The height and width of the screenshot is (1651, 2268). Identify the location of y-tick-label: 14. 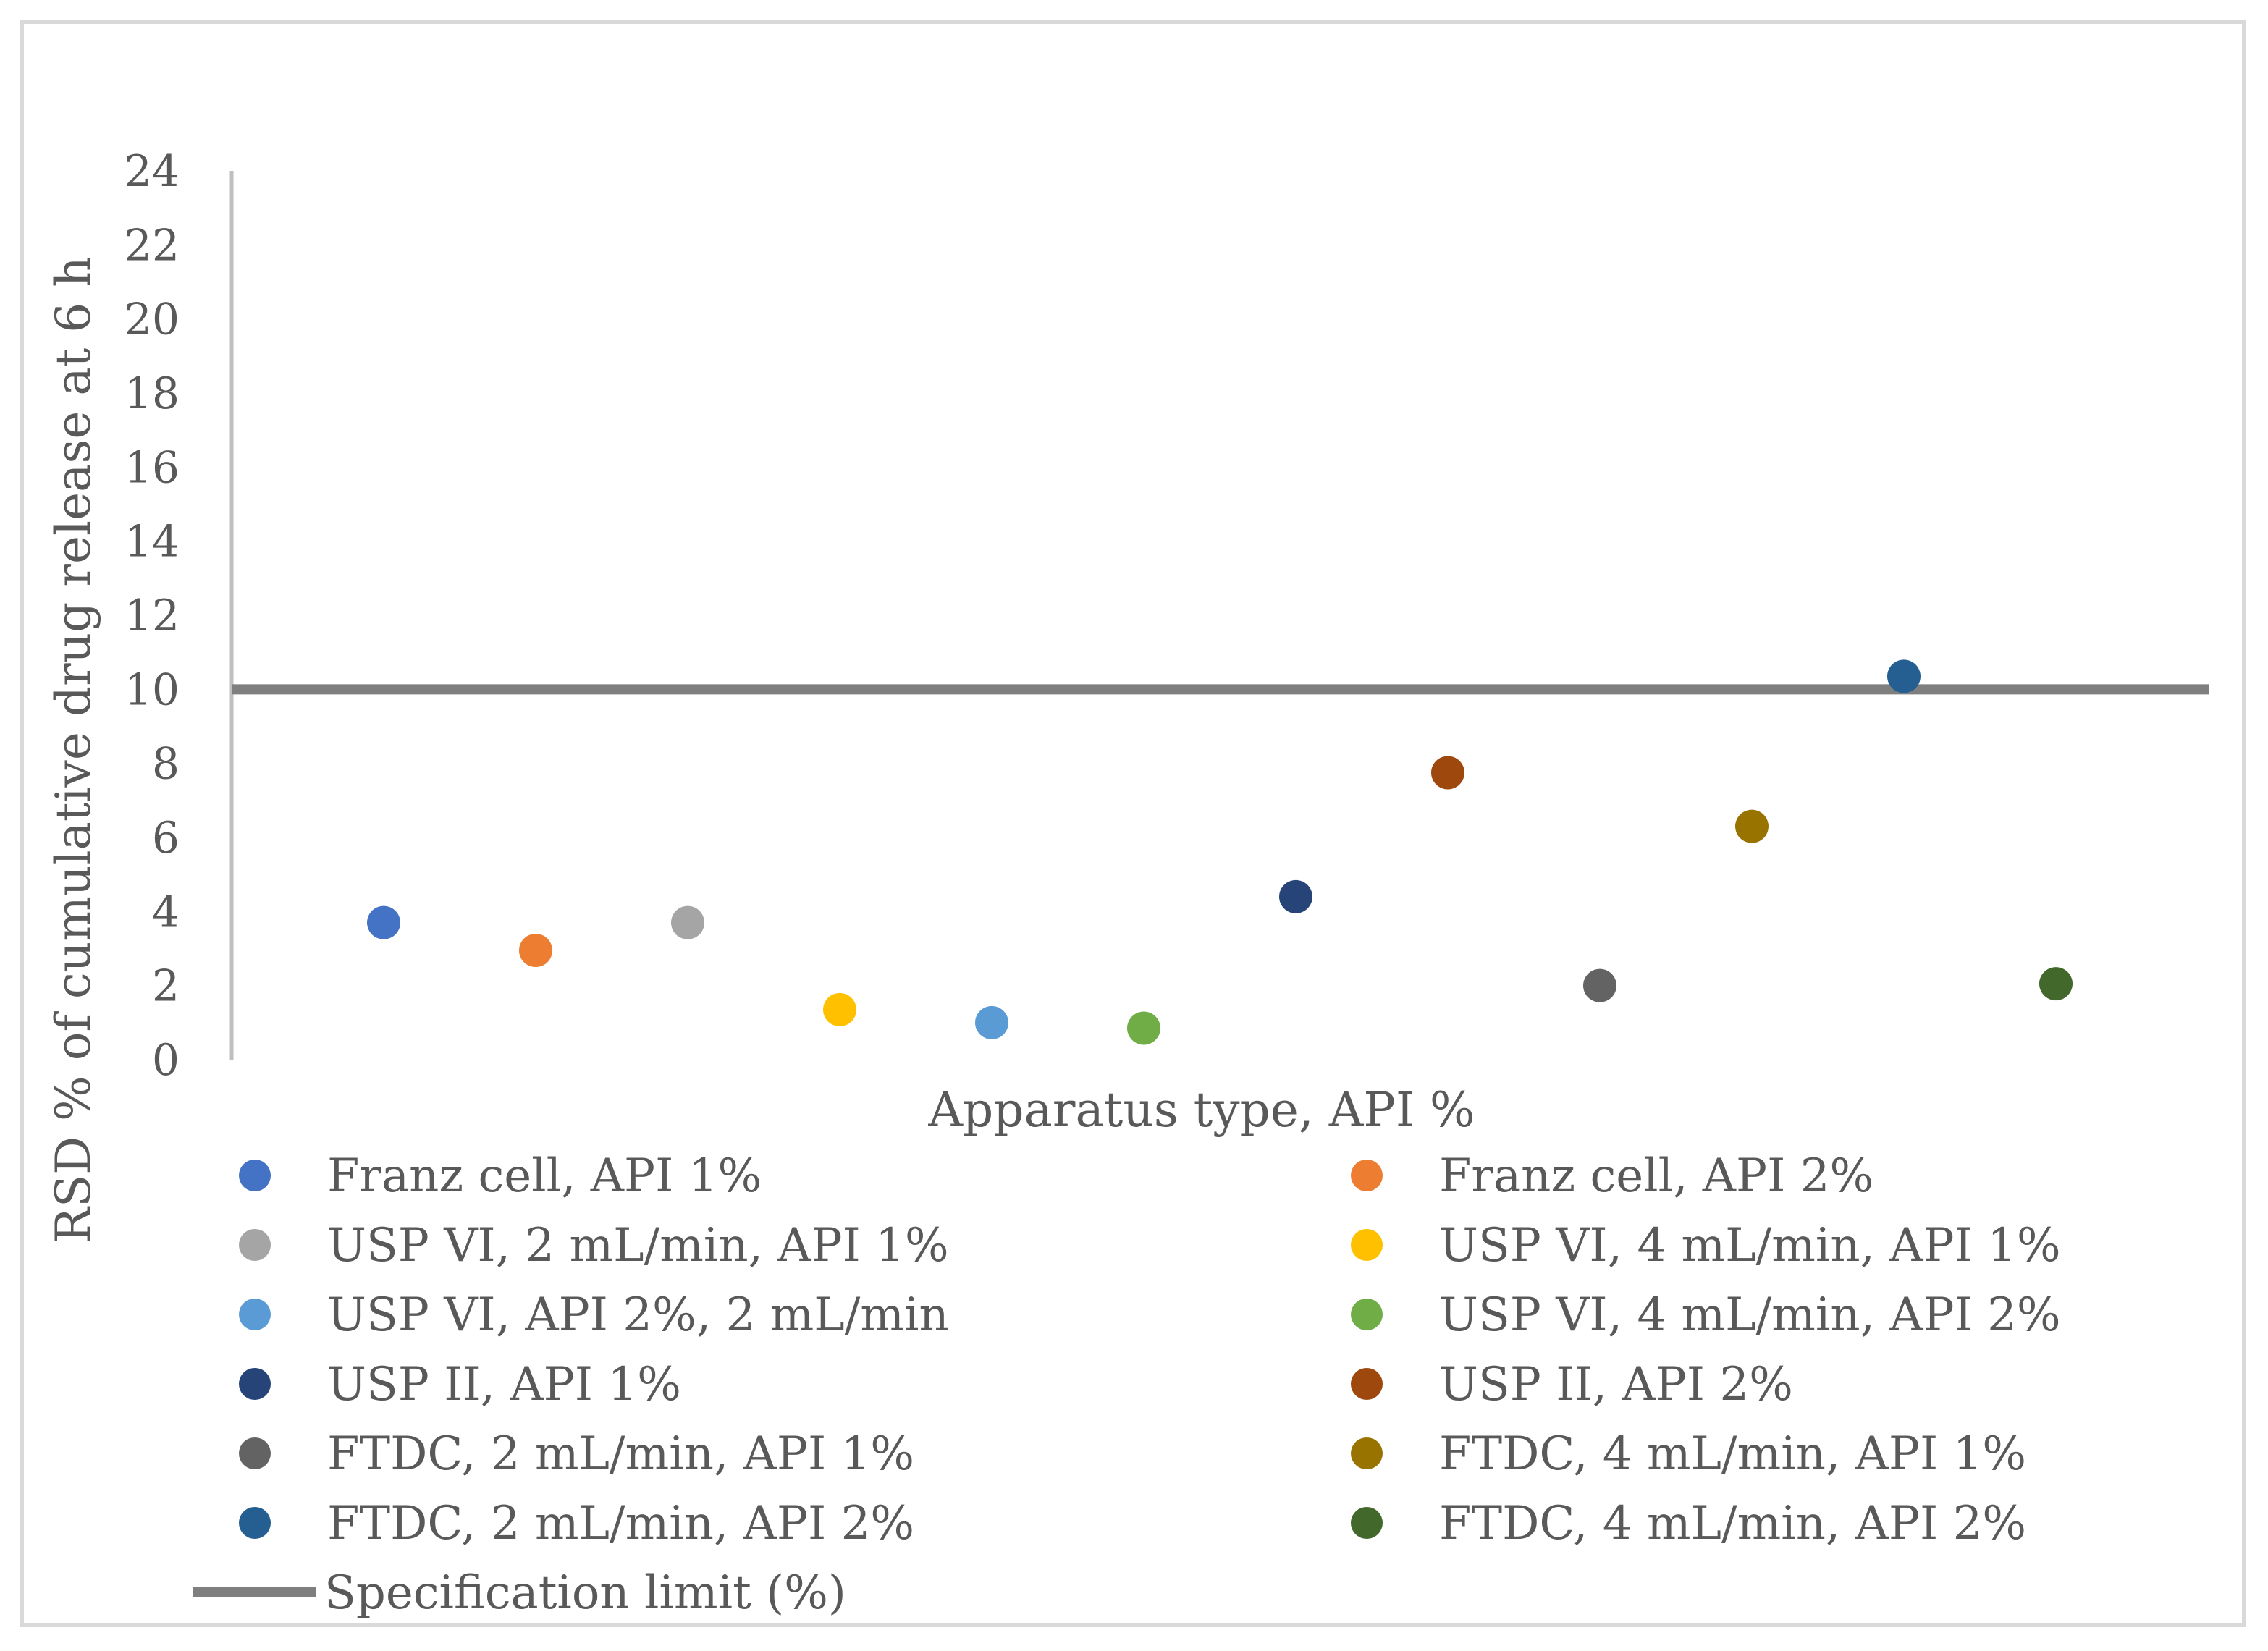
(152, 542).